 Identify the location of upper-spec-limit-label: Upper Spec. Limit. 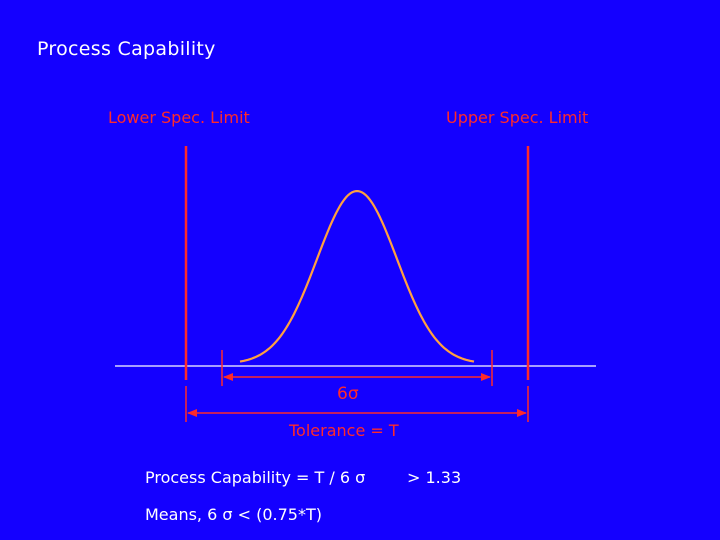
(517, 117).